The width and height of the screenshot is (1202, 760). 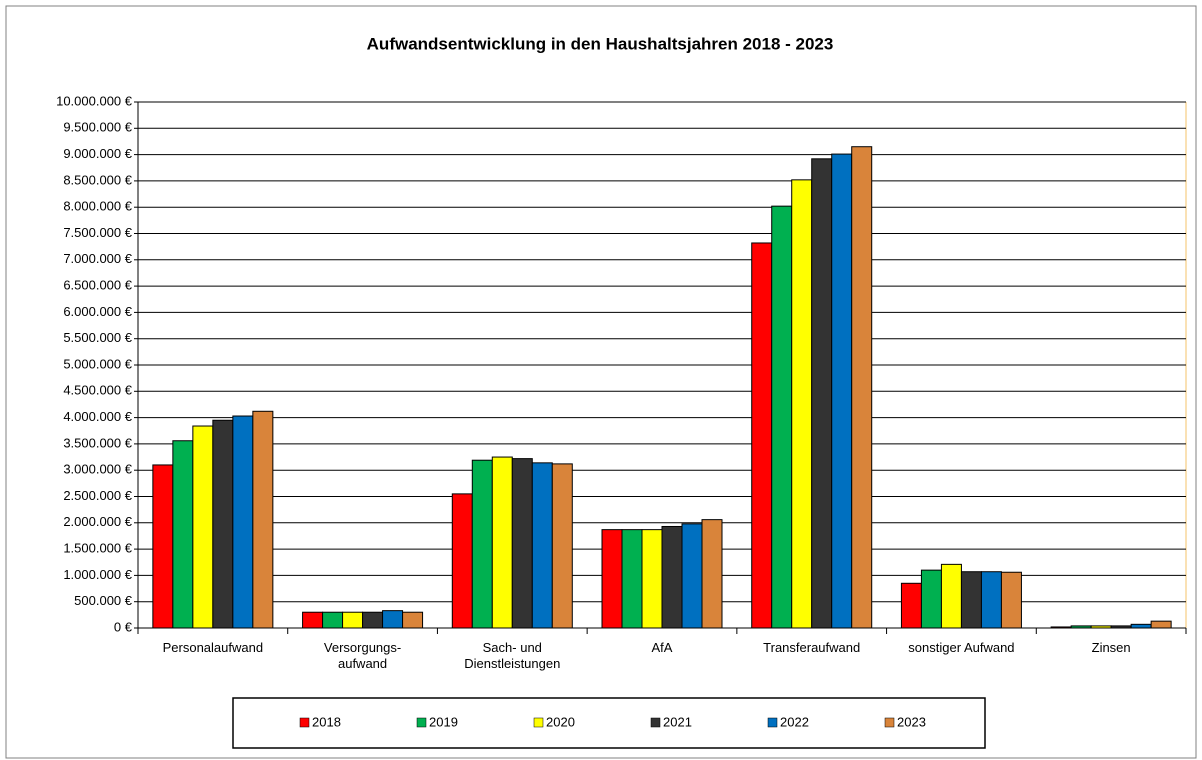 What do you see at coordinates (326, 721) in the screenshot?
I see `legend-label: 2018` at bounding box center [326, 721].